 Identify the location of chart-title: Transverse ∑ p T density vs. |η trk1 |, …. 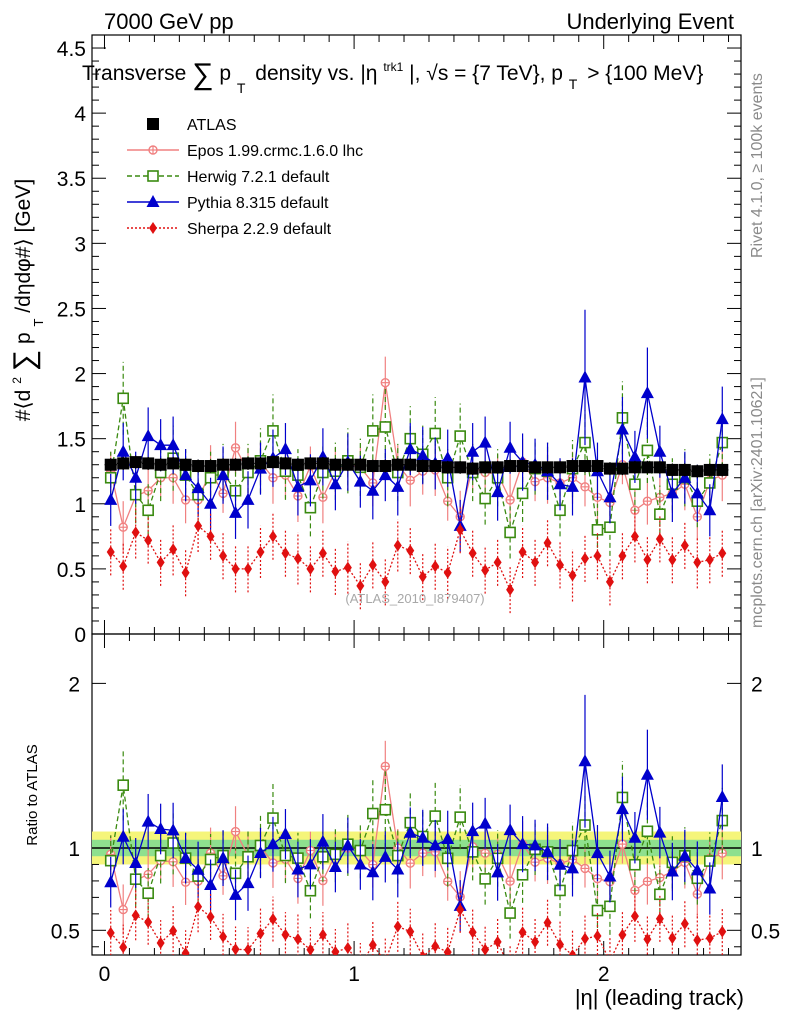
(392, 75).